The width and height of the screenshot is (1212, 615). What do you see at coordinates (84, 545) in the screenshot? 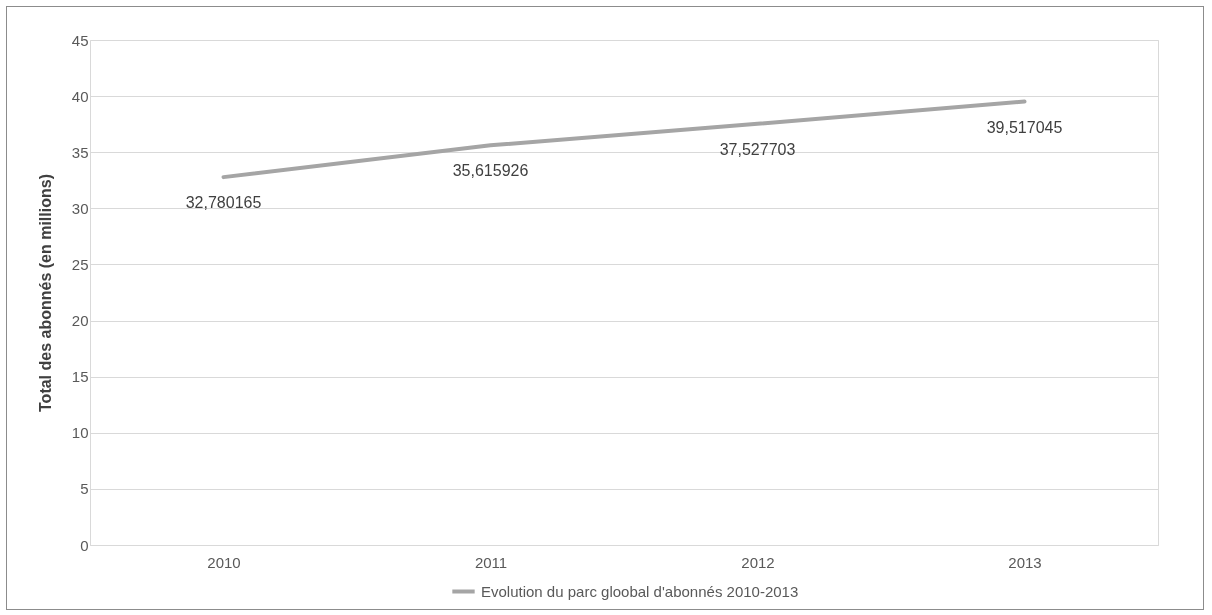
I see `y-tick-label: 0` at bounding box center [84, 545].